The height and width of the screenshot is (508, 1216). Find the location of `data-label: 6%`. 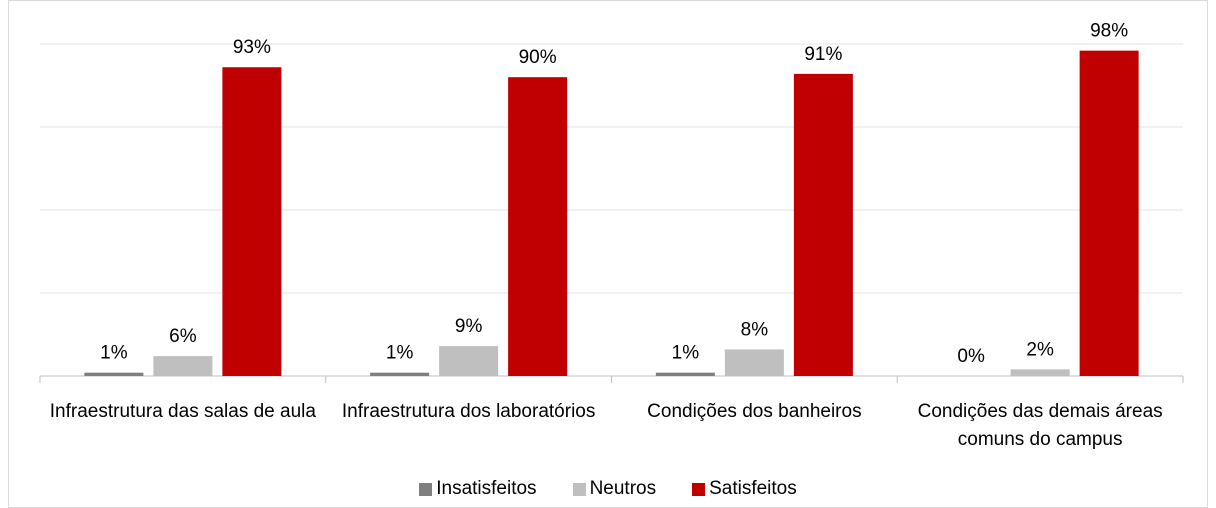

data-label: 6% is located at coordinates (183, 336).